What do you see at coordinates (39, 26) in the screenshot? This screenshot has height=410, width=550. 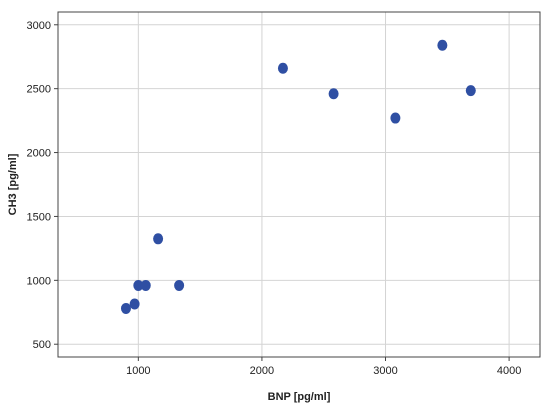 I see `y-tick-label: 3000` at bounding box center [39, 26].